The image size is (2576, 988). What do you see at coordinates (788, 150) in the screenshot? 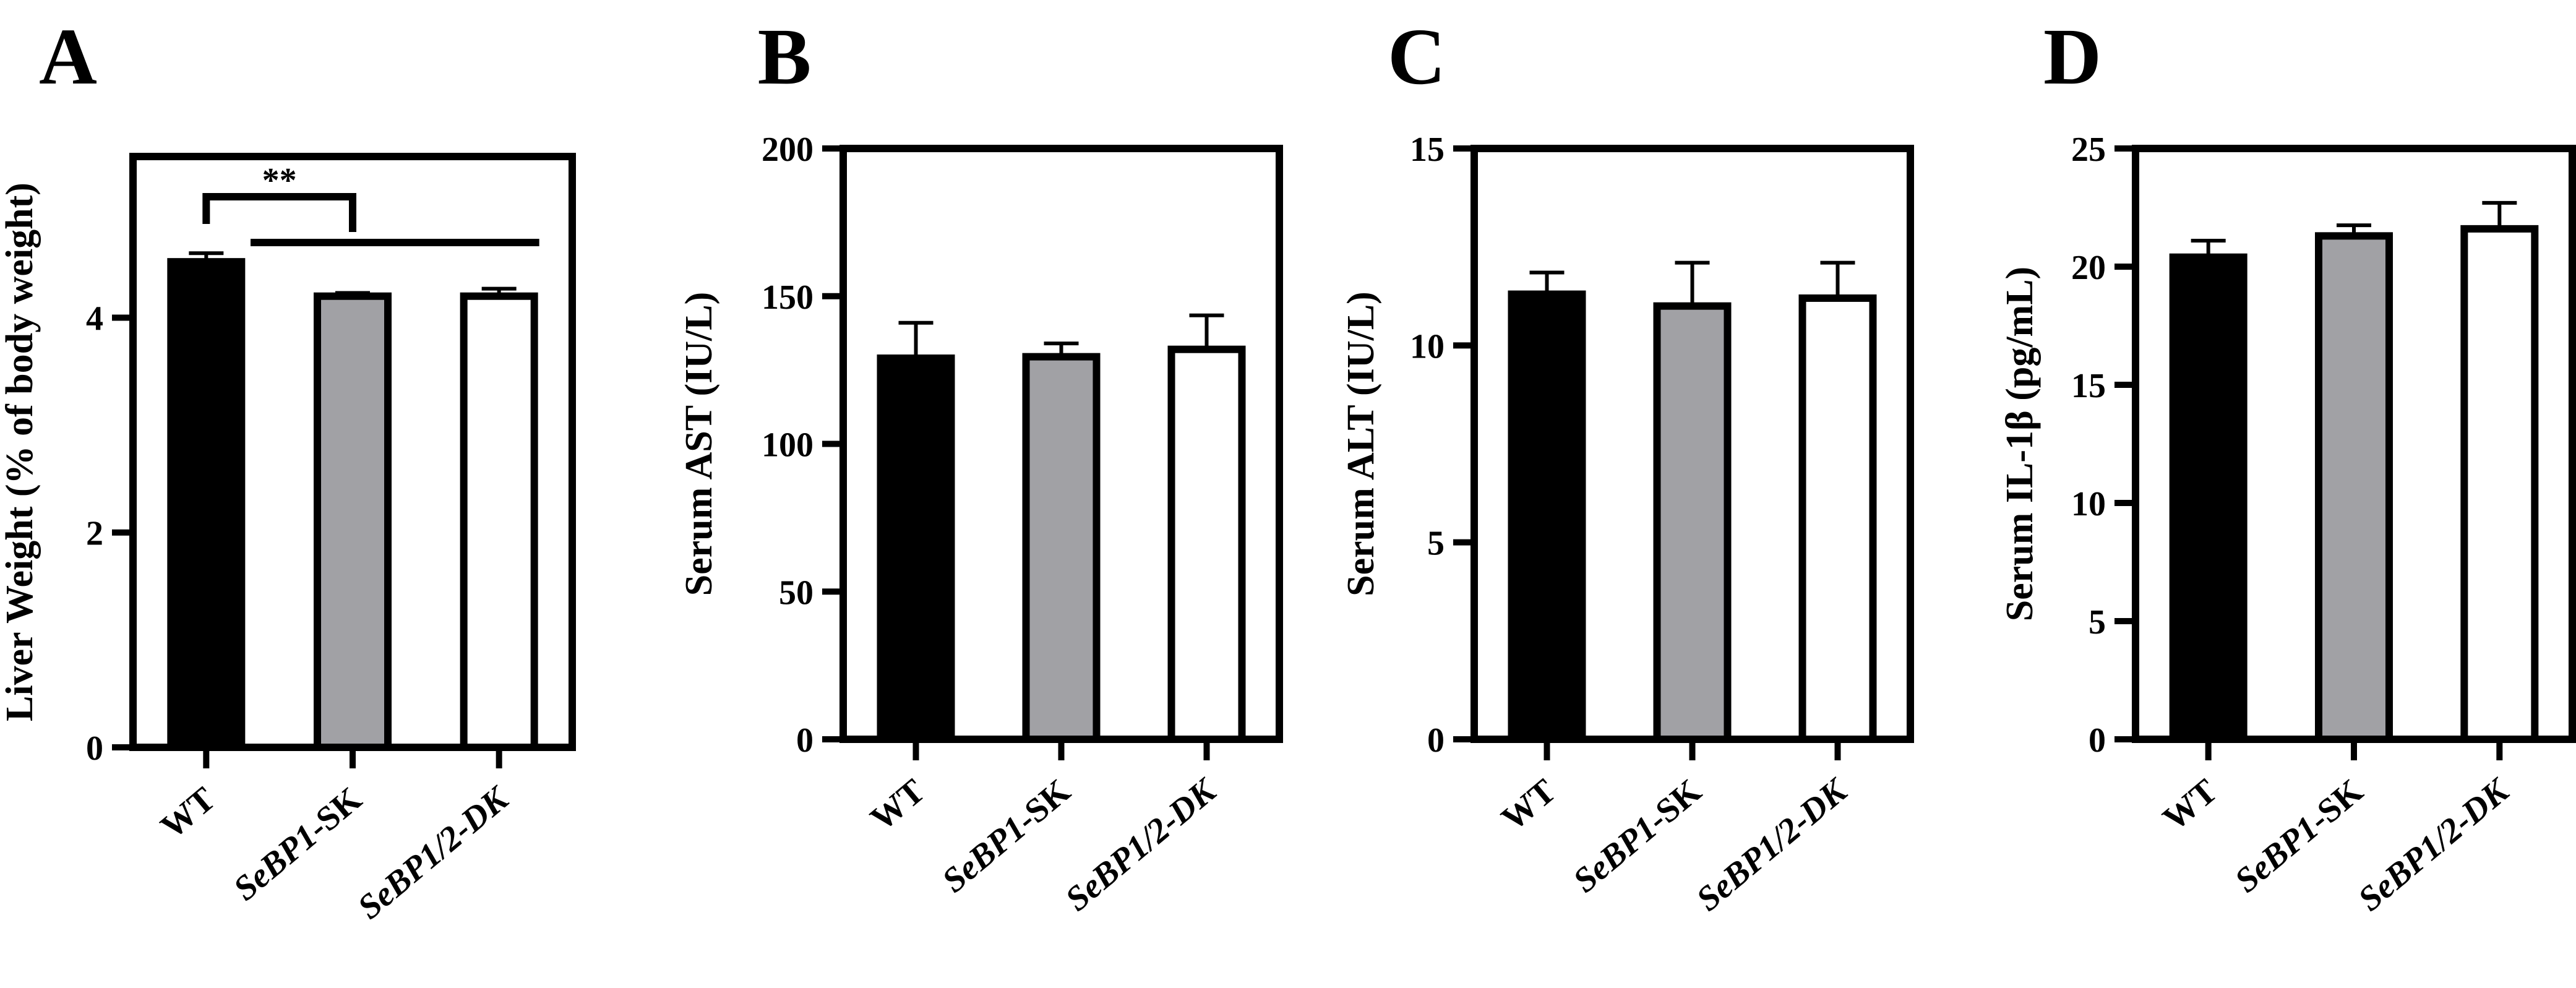
I see `y-tick-label: 200` at bounding box center [788, 150].